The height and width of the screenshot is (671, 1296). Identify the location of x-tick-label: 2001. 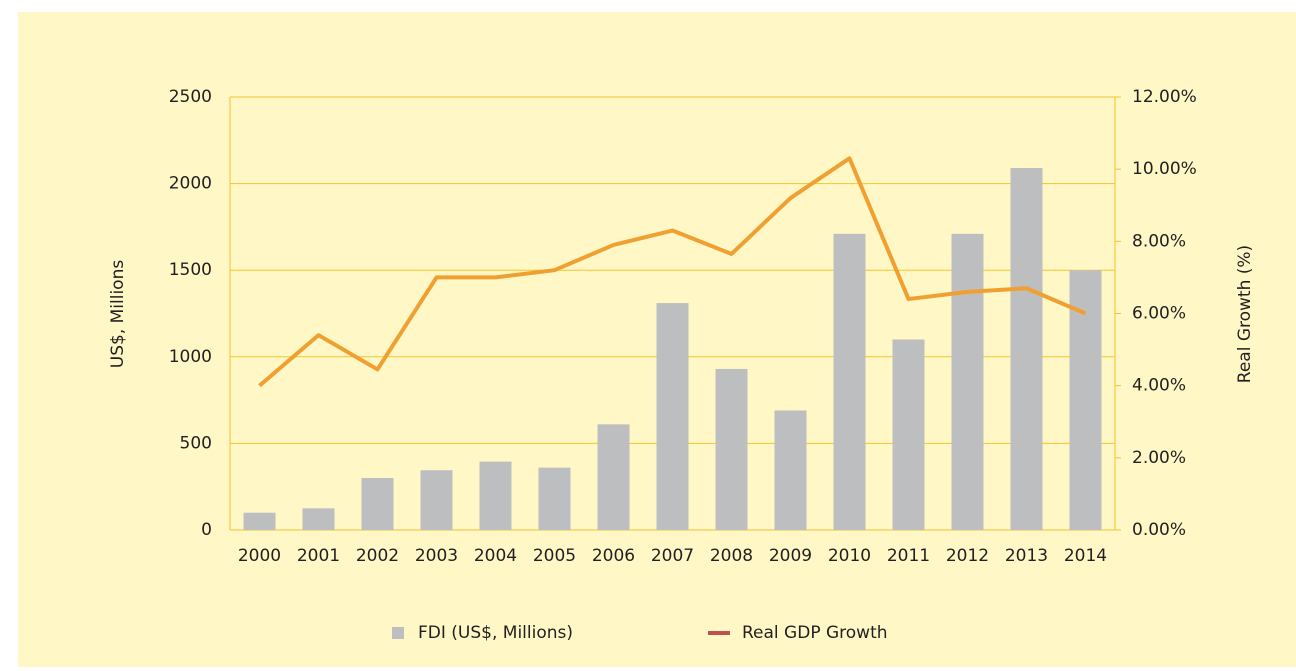
(318, 556).